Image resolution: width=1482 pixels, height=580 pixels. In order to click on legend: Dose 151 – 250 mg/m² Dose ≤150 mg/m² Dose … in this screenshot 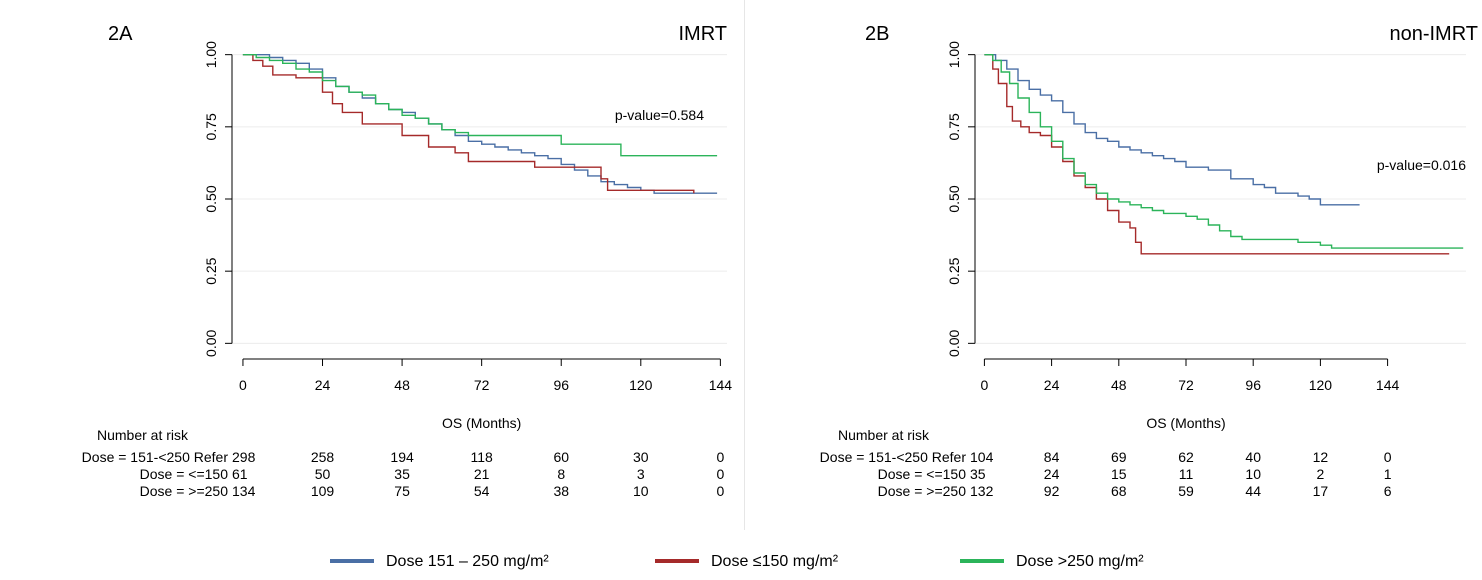, I will do `click(737, 561)`.